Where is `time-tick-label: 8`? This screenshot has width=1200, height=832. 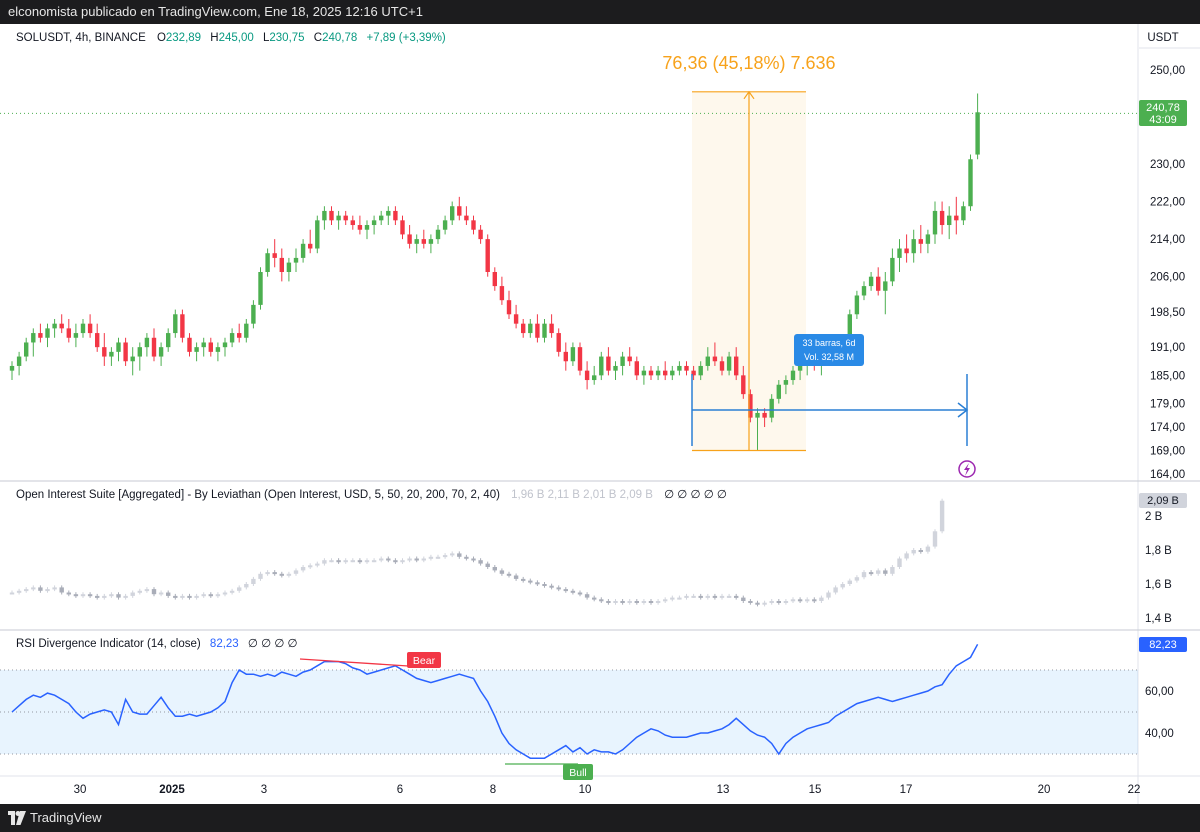 time-tick-label: 8 is located at coordinates (493, 790).